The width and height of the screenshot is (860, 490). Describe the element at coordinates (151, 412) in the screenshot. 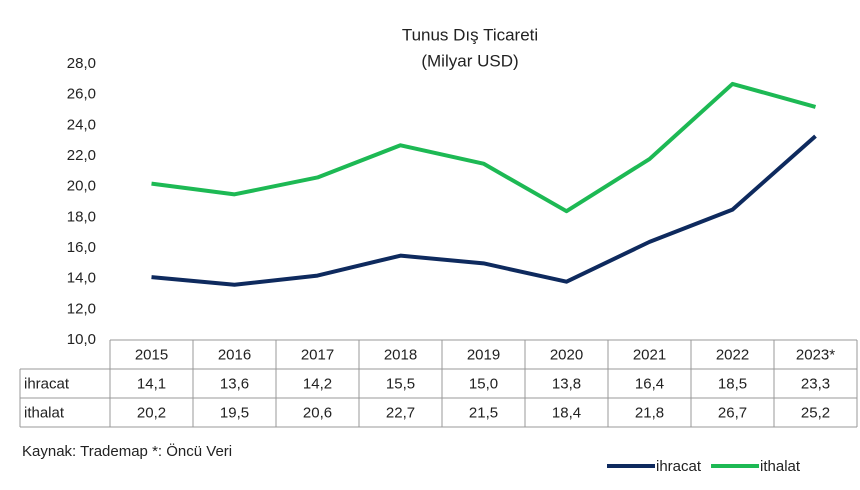

I see `table-cell: 20,2` at that location.